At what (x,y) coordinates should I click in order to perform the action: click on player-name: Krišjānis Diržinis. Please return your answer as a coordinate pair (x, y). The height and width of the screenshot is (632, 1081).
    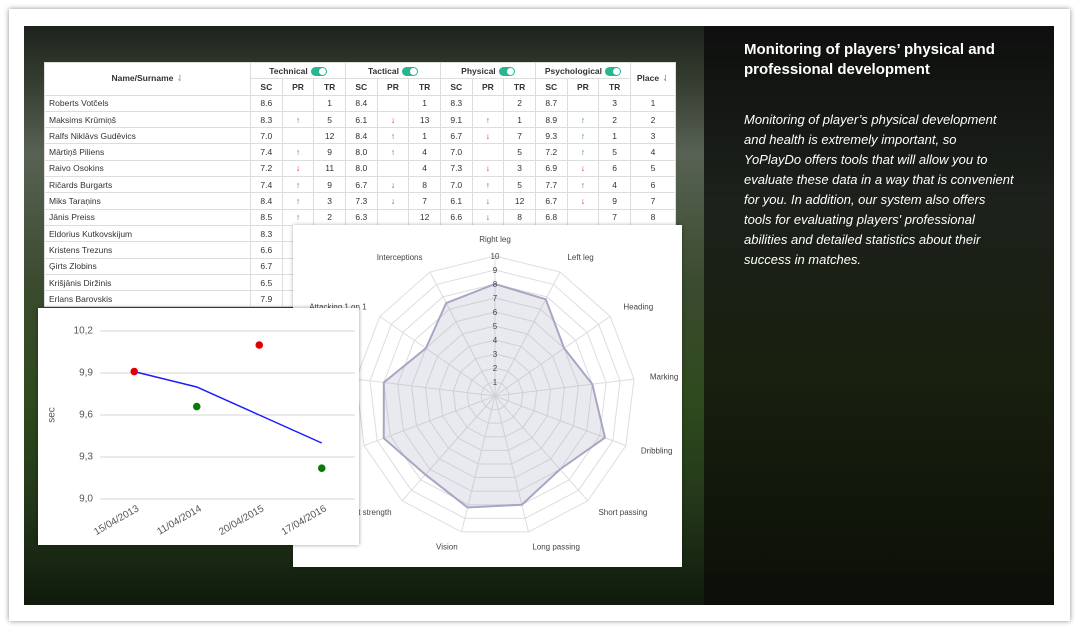
    Looking at the image, I should click on (147, 282).